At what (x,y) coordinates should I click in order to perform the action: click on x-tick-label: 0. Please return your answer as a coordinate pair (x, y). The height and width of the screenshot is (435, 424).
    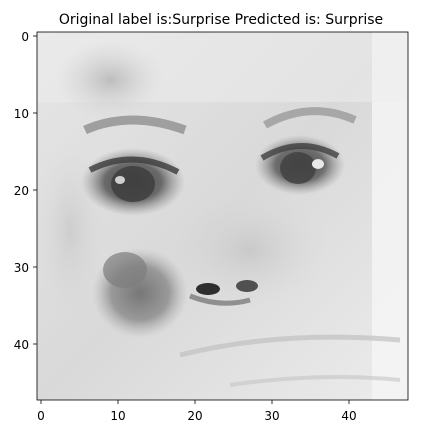
    Looking at the image, I should click on (41, 416).